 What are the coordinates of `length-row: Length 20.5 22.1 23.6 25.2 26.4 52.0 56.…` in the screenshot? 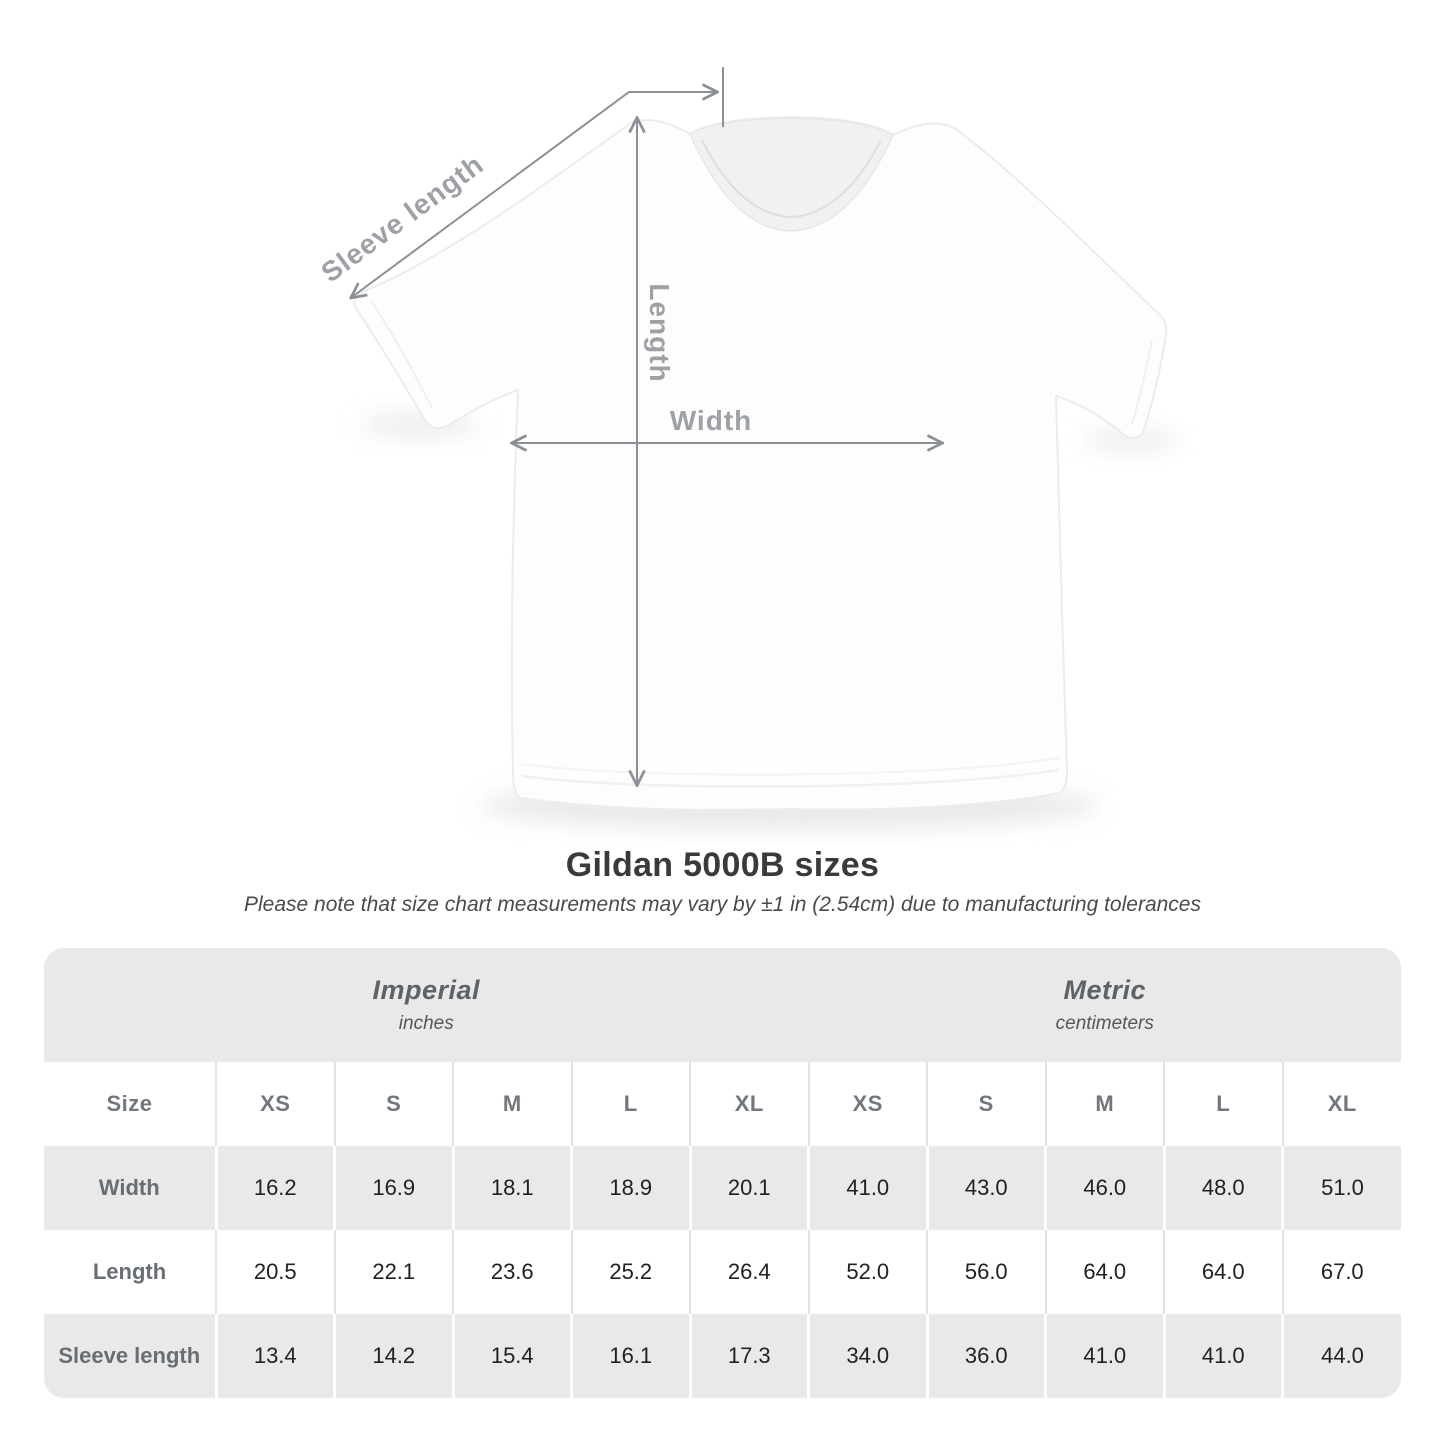 It's located at (722, 1272).